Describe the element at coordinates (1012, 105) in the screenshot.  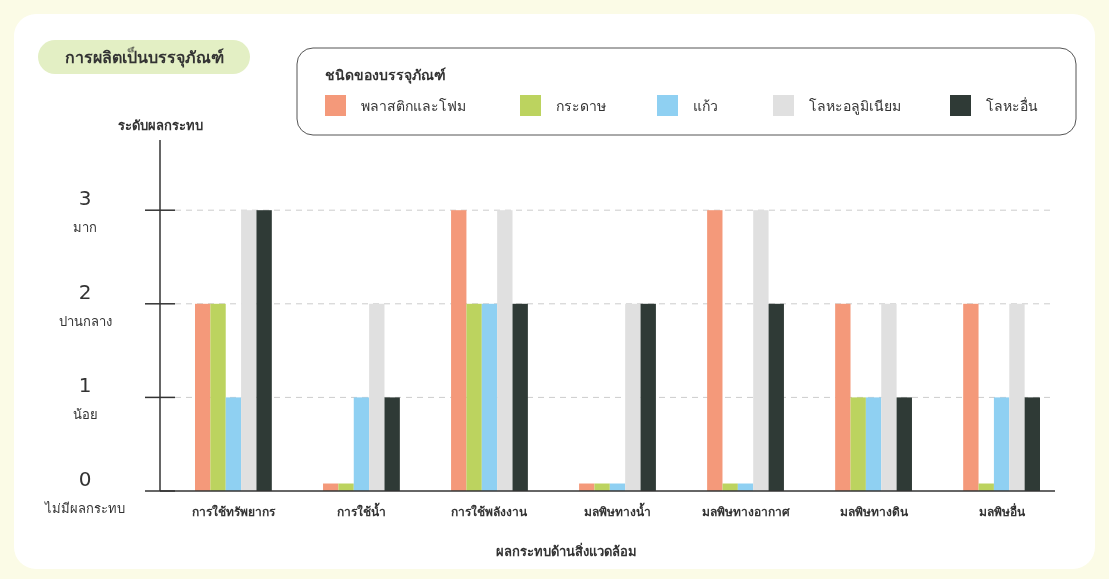
I see `legend-label: โลหะอื่น` at that location.